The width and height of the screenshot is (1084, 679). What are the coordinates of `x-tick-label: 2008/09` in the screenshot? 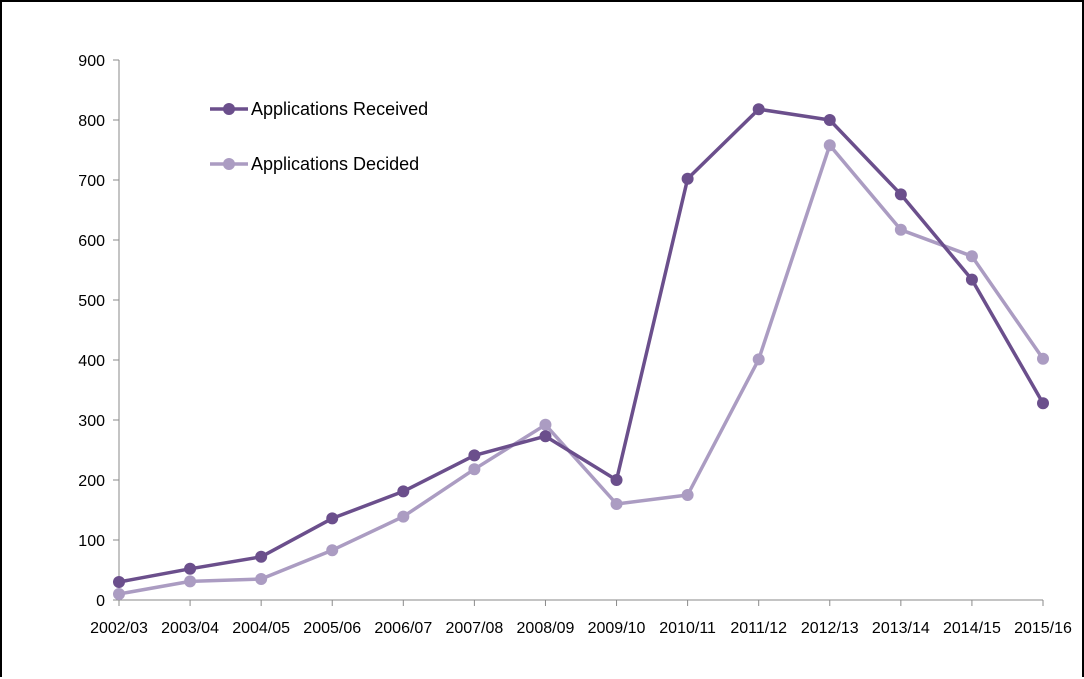 It's located at (546, 628).